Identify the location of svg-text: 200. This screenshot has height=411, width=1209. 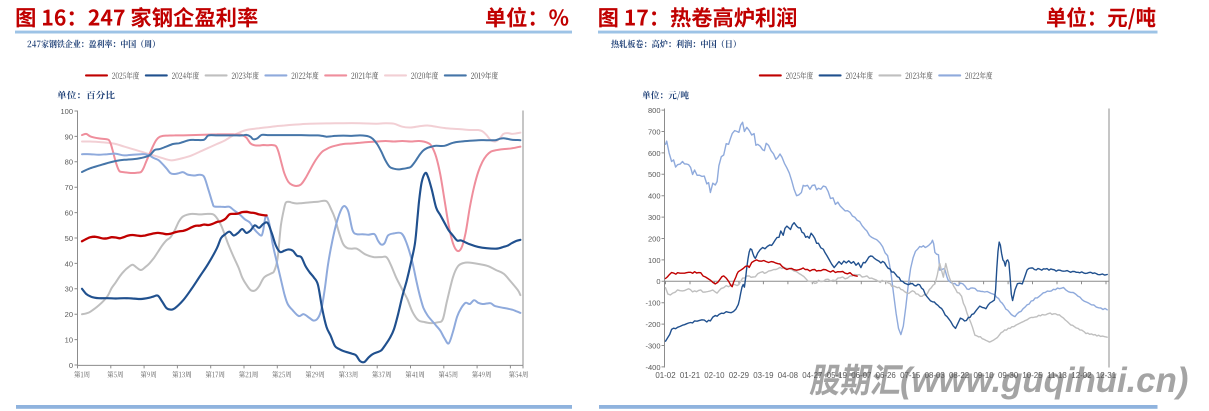
(654, 238).